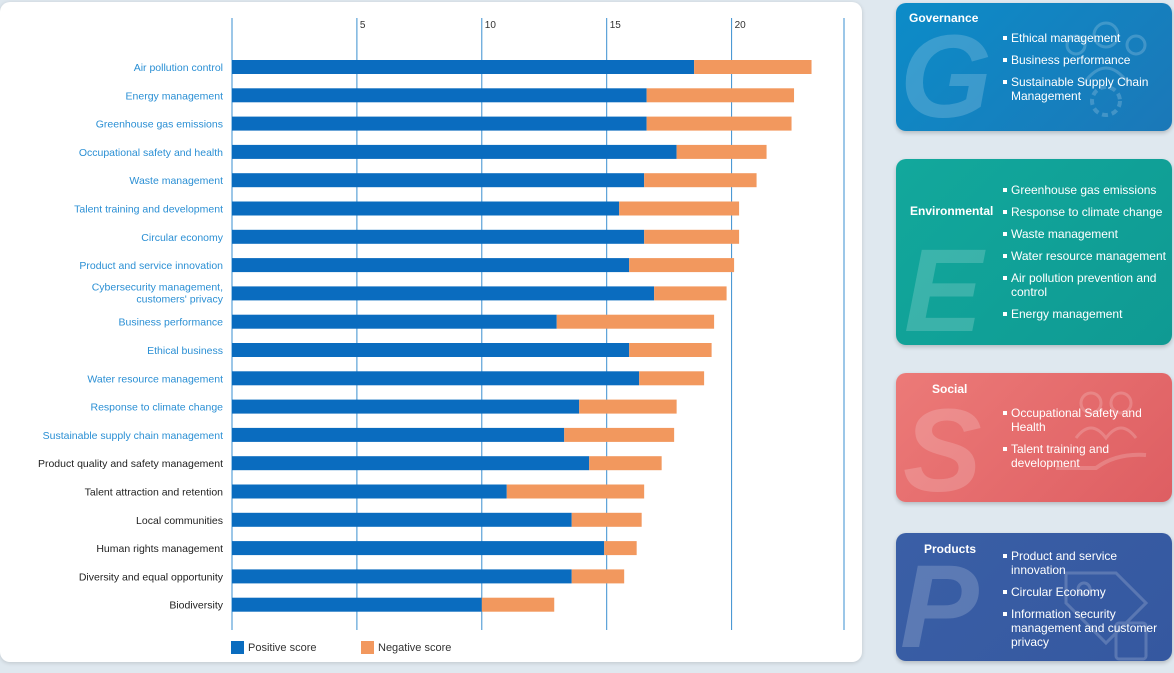  I want to click on tag-icon, so click(1106, 616).